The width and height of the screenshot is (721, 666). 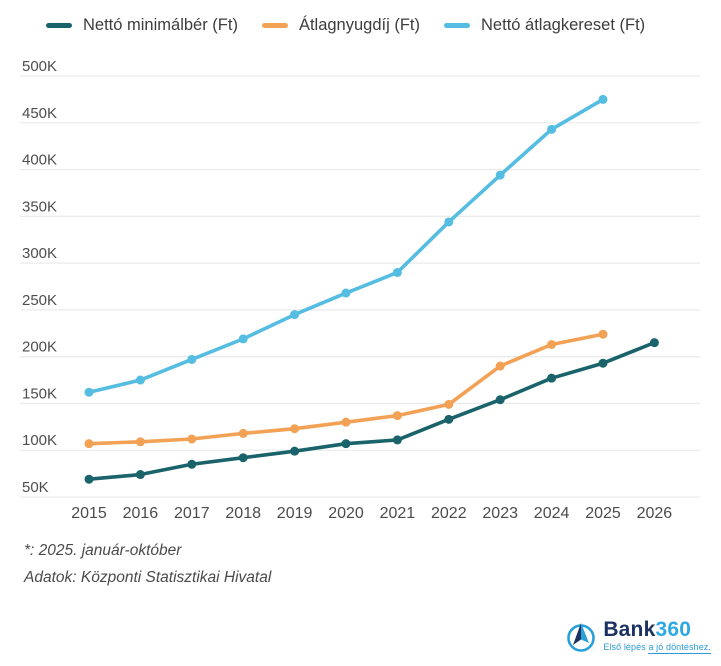 I want to click on x-axis-tick-label: 2021, so click(x=398, y=513).